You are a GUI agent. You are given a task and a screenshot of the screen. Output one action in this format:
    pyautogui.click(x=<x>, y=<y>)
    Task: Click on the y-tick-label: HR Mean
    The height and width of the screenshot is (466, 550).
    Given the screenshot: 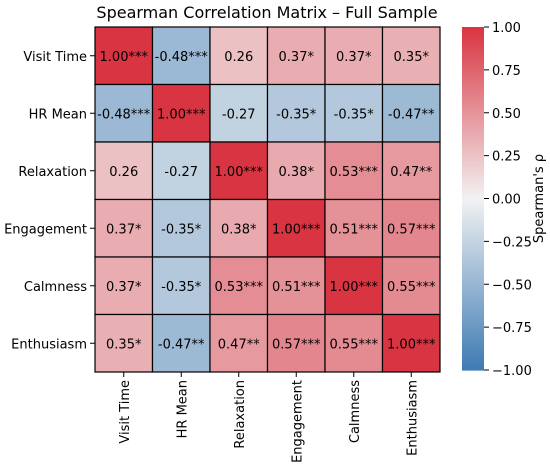 What is the action you would take?
    pyautogui.click(x=58, y=114)
    